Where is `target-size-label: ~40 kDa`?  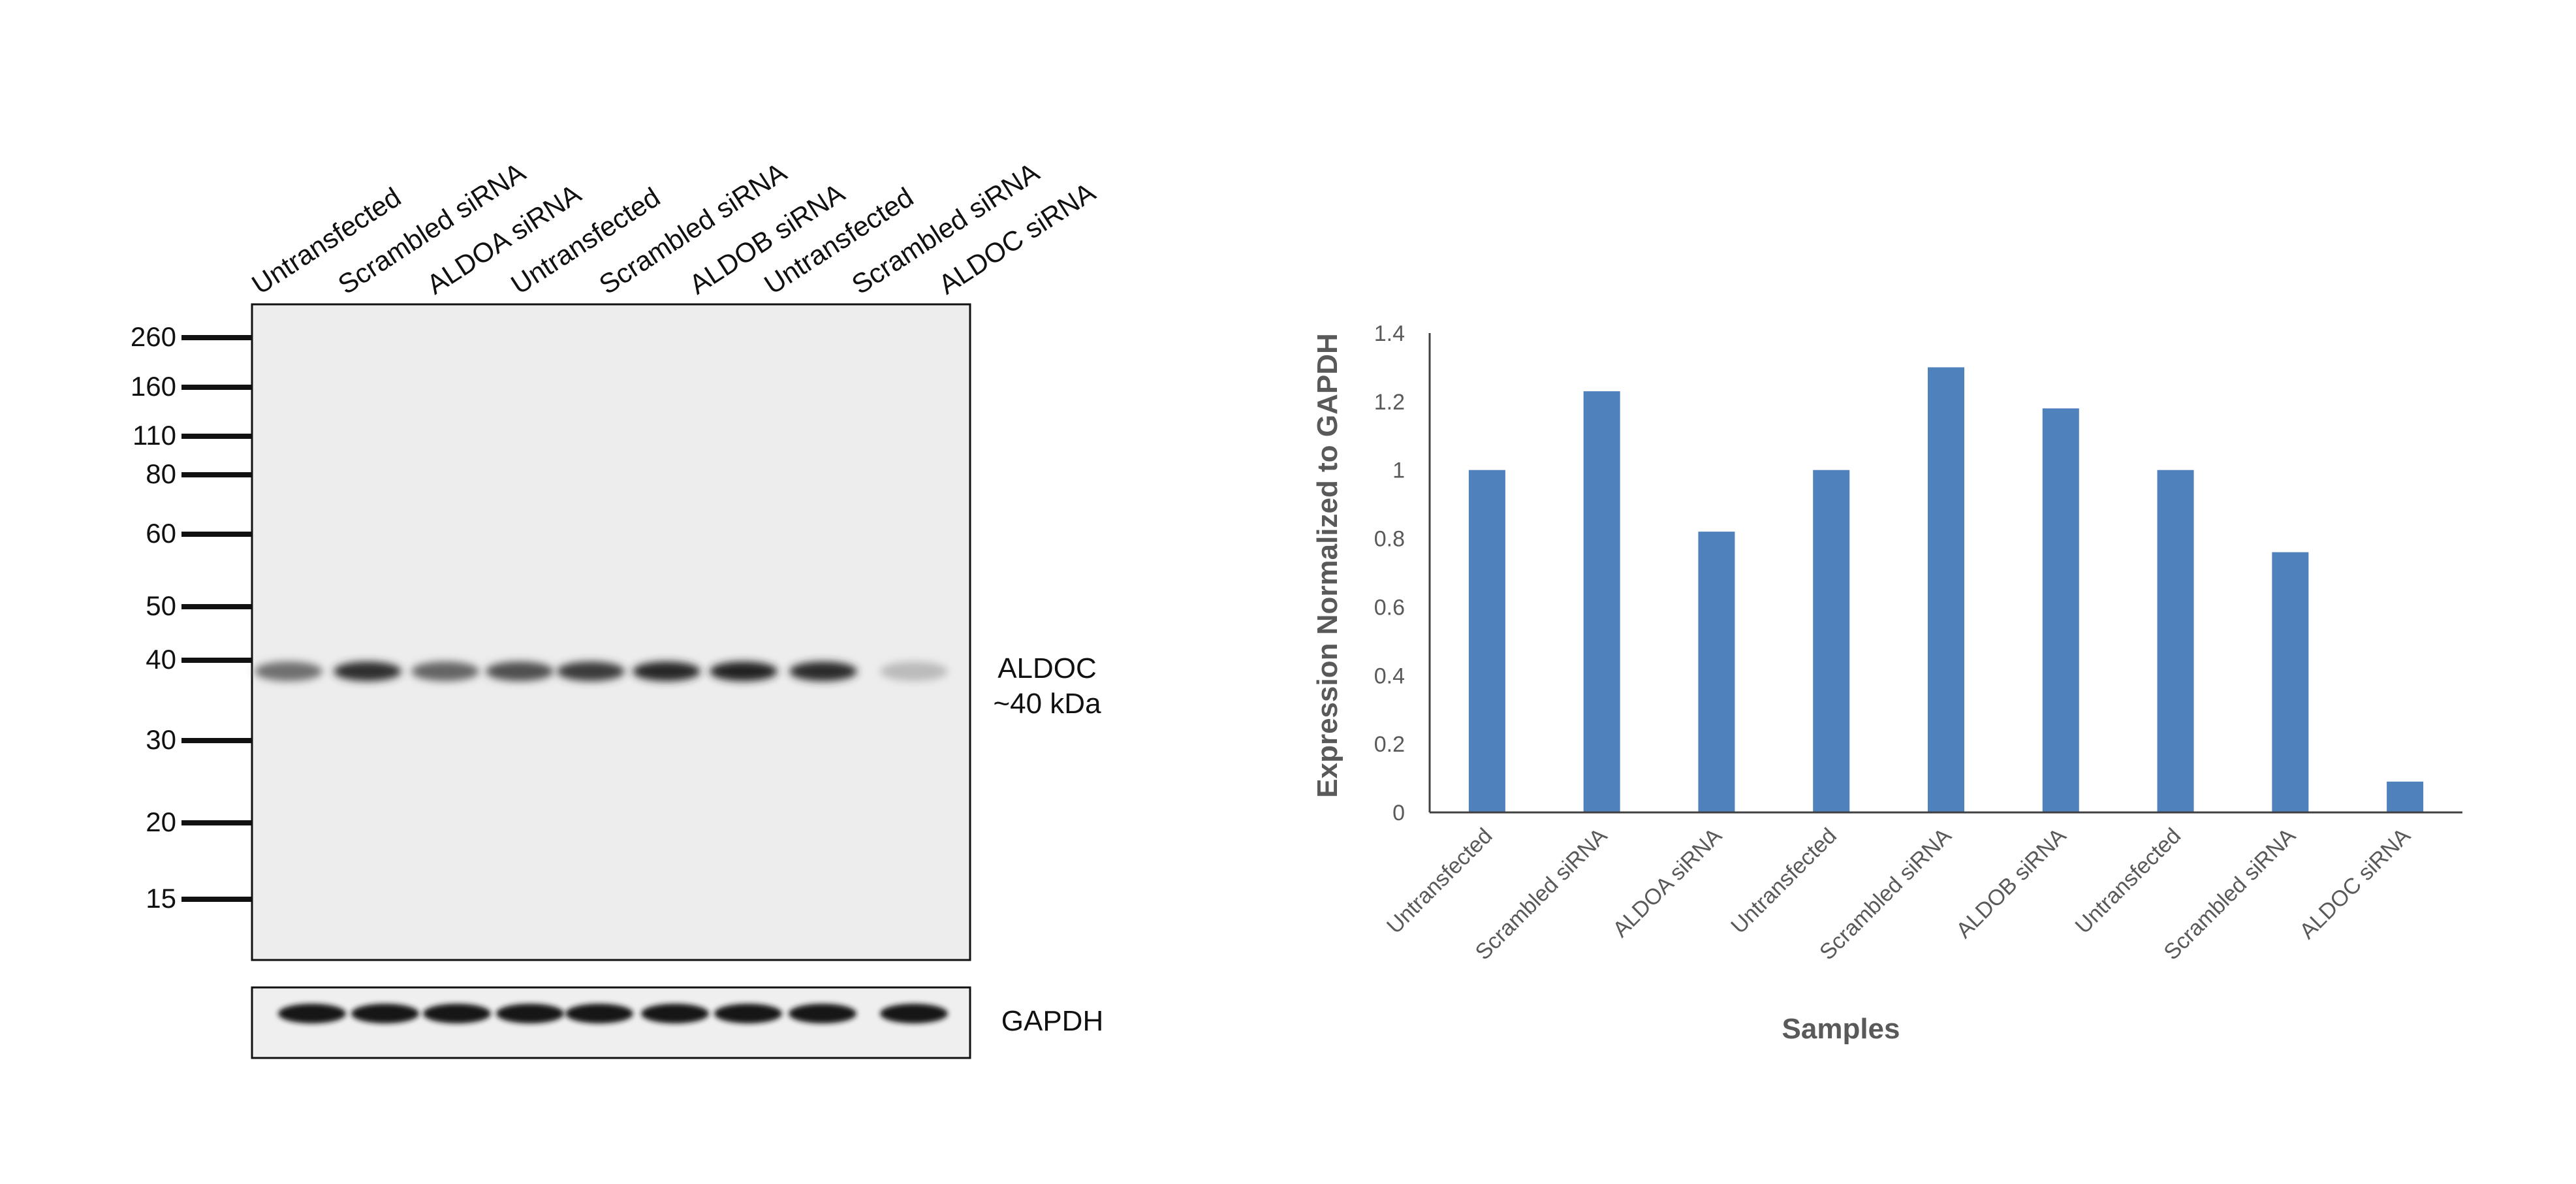 target-size-label: ~40 kDa is located at coordinates (1047, 704).